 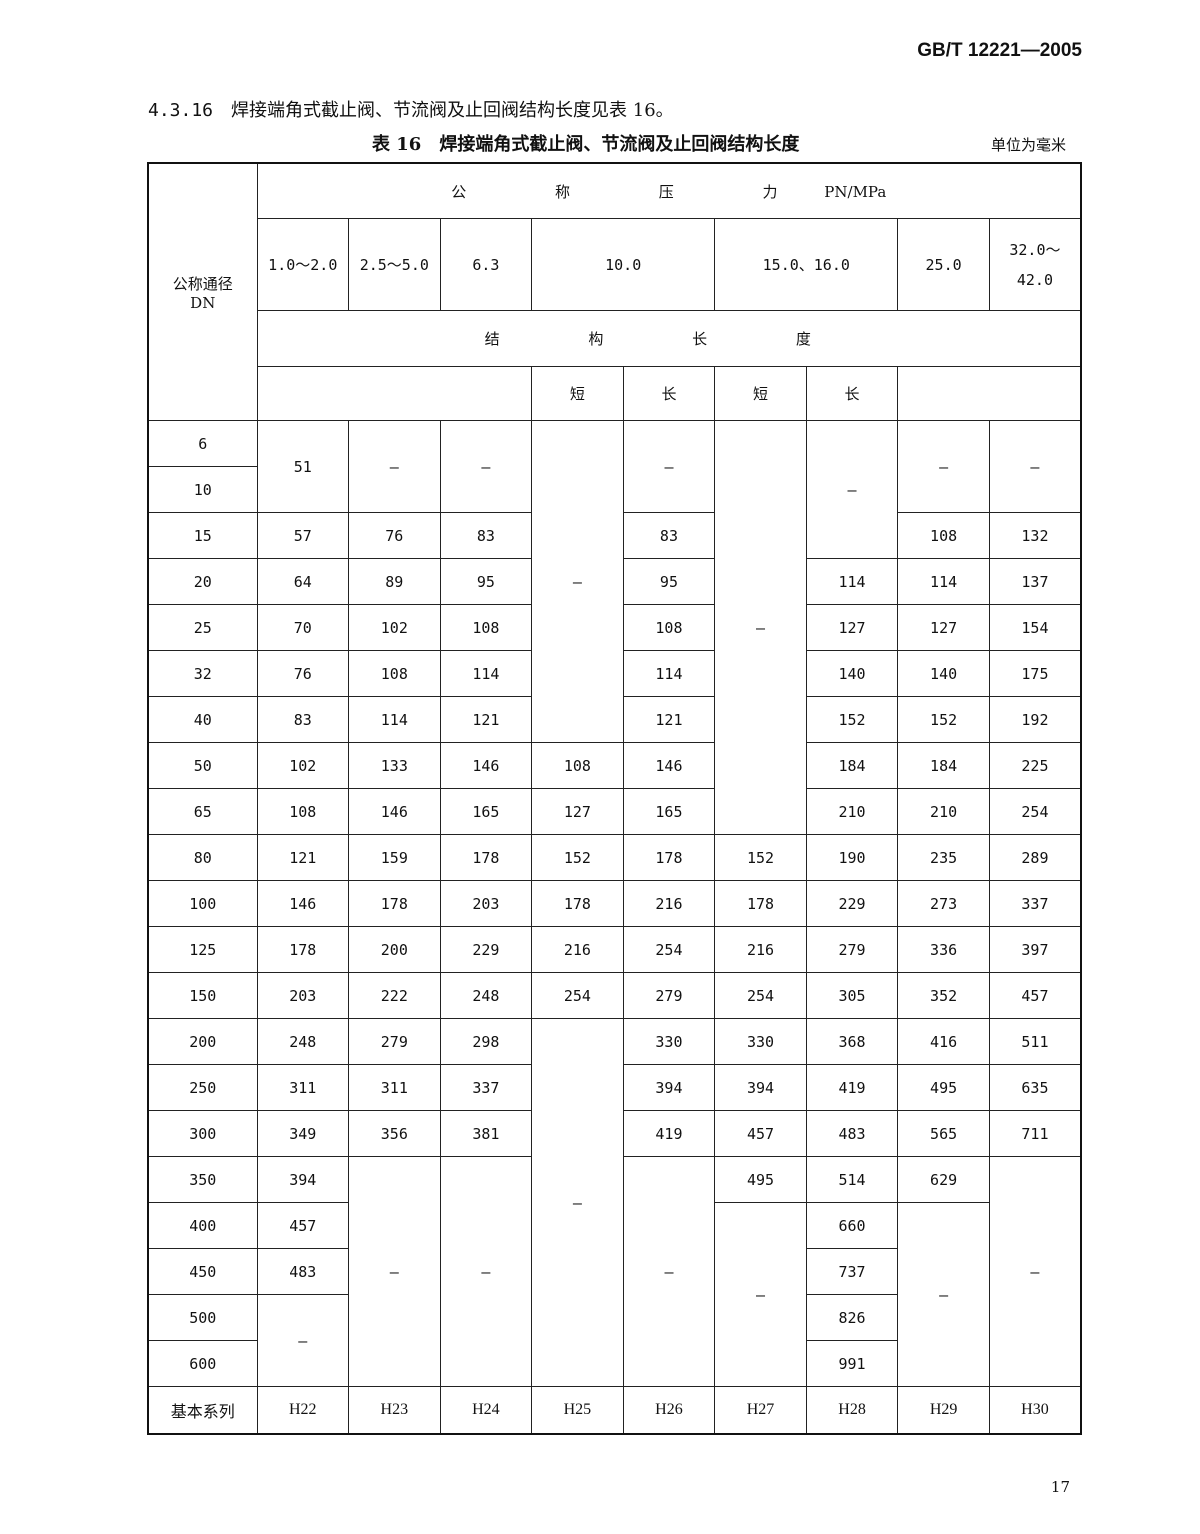 I want to click on table-row: 65 108 146 165 127 165 210 210 254, so click(x=614, y=811).